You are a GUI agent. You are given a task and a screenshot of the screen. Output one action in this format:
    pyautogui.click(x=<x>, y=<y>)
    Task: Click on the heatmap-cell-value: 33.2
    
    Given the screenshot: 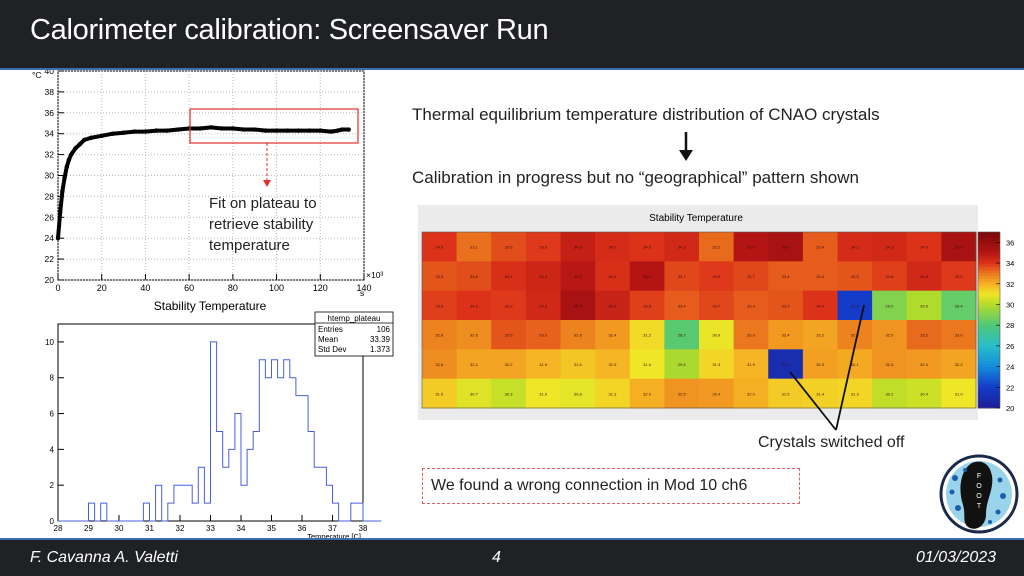 What is the action you would take?
    pyautogui.click(x=716, y=247)
    